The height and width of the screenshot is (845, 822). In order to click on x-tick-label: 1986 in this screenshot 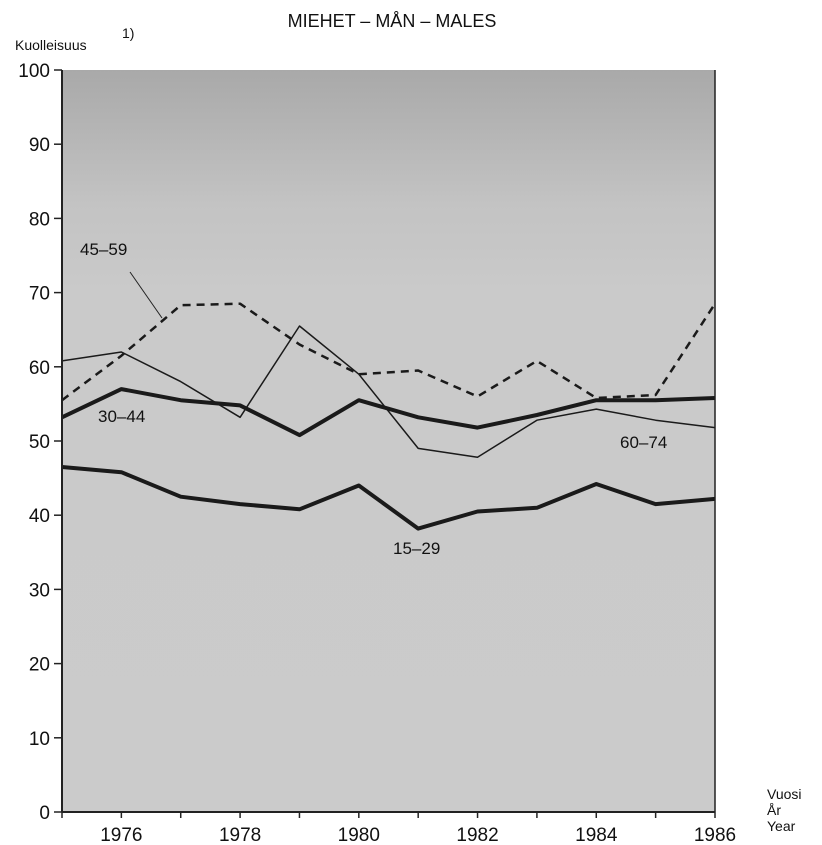, I will do `click(715, 835)`.